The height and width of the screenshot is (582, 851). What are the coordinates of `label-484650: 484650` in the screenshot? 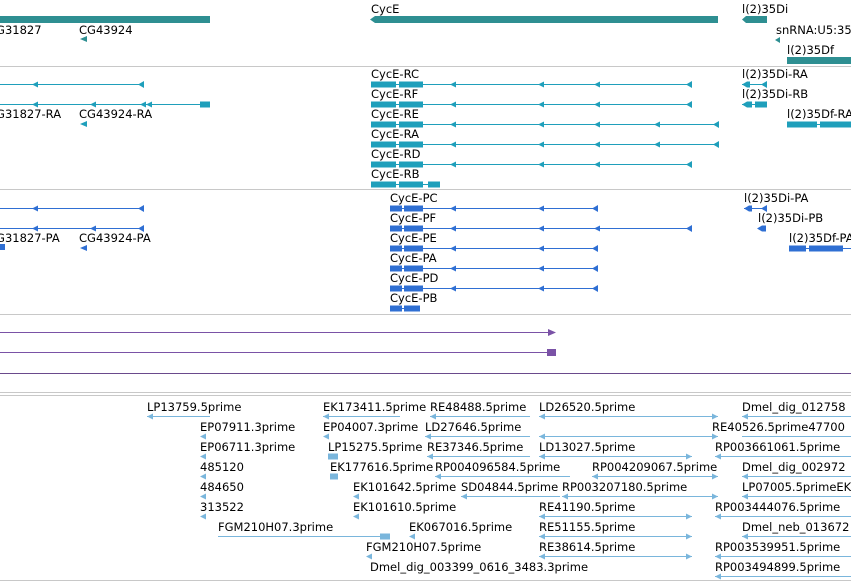 It's located at (222, 487).